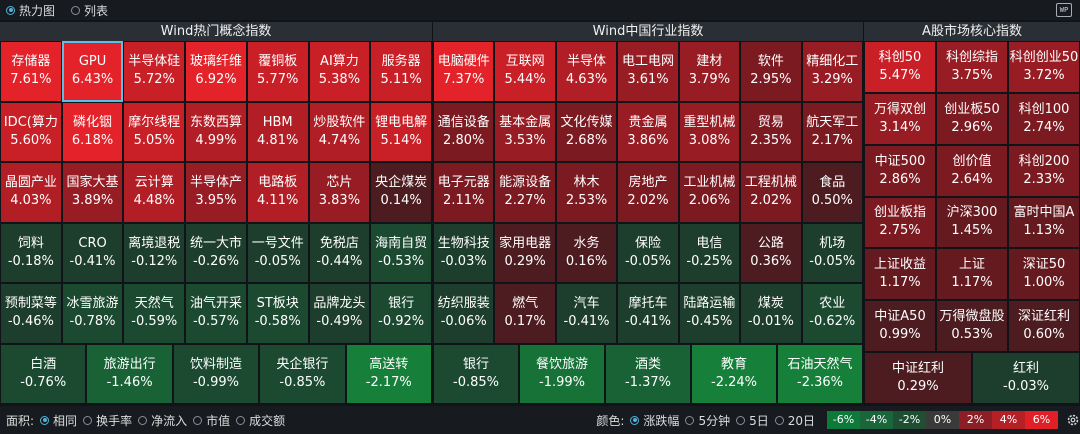  I want to click on heatmap-cell: 上证收益 1.17%, so click(900, 274).